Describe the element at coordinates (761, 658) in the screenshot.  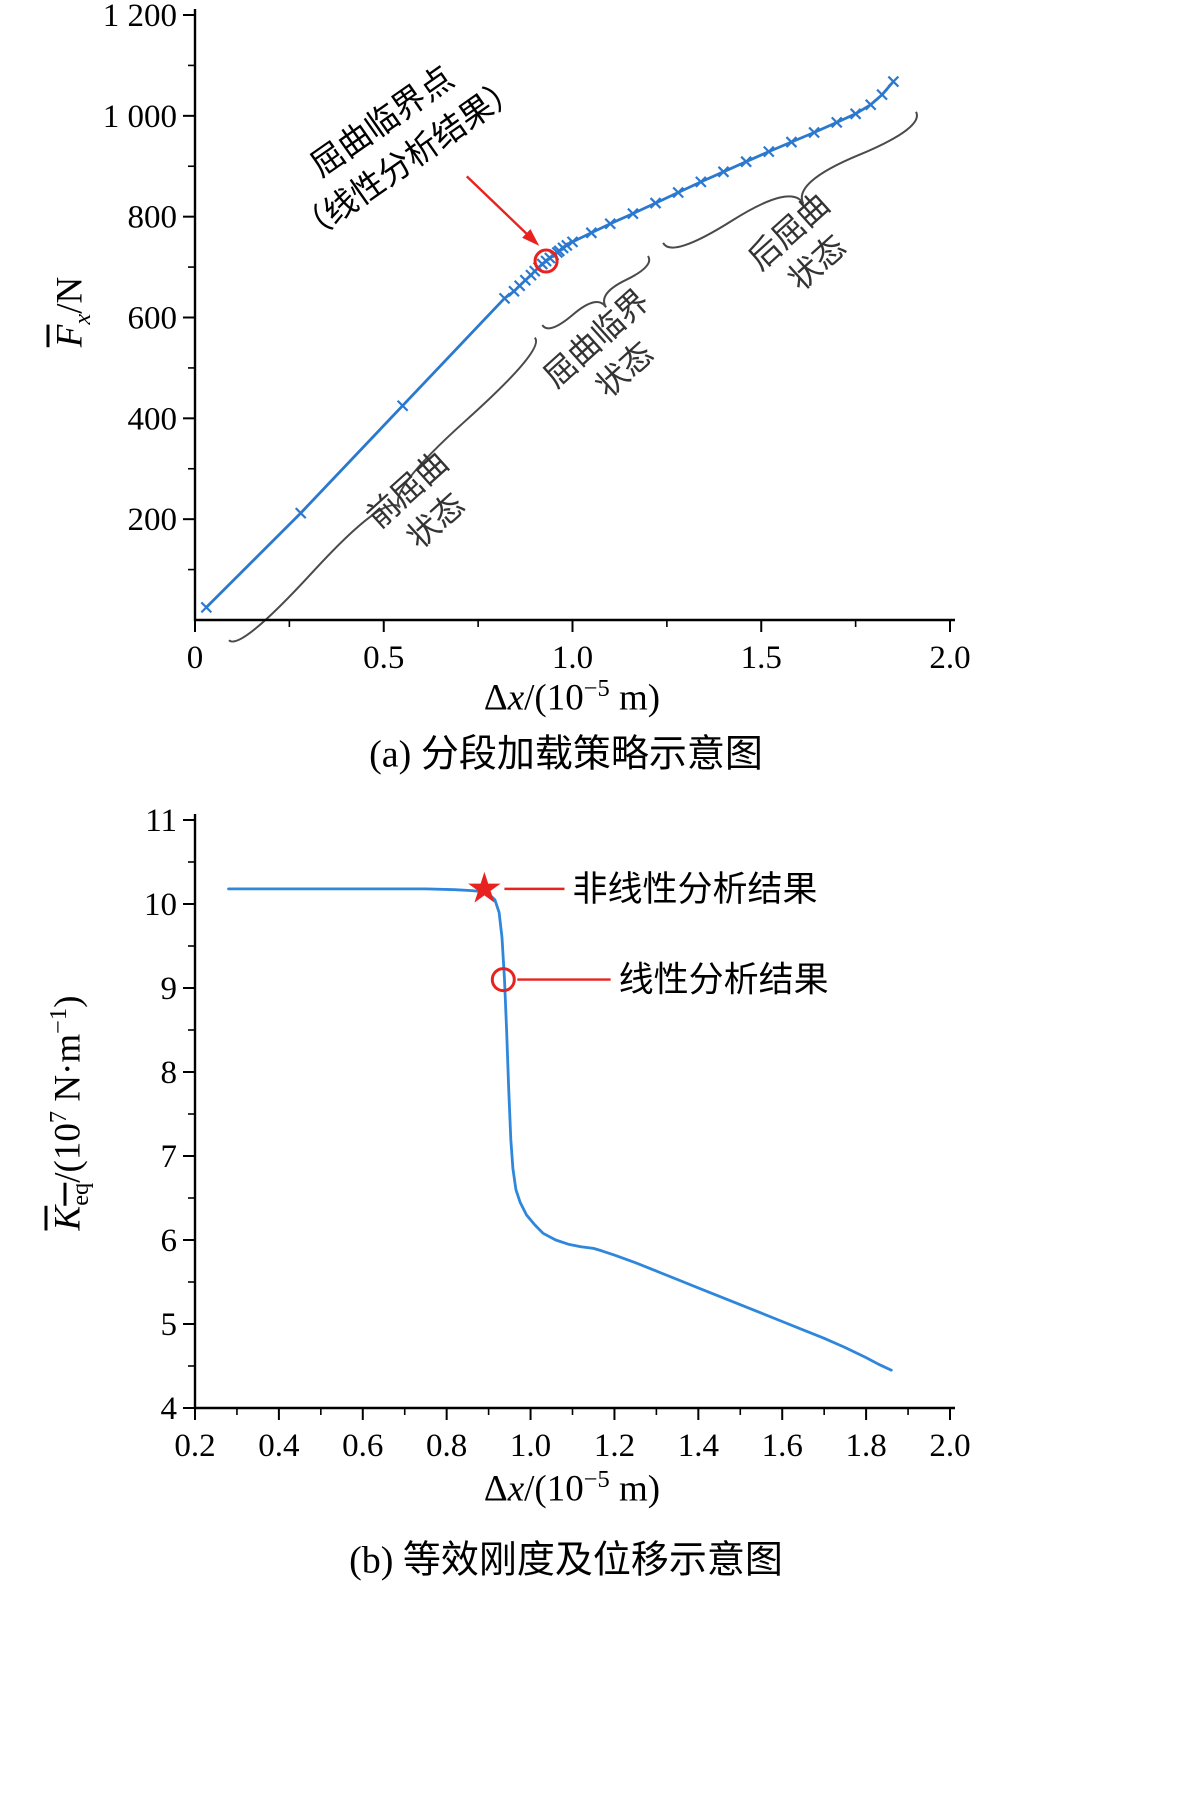
I see `x-tick-label: 1.5` at that location.